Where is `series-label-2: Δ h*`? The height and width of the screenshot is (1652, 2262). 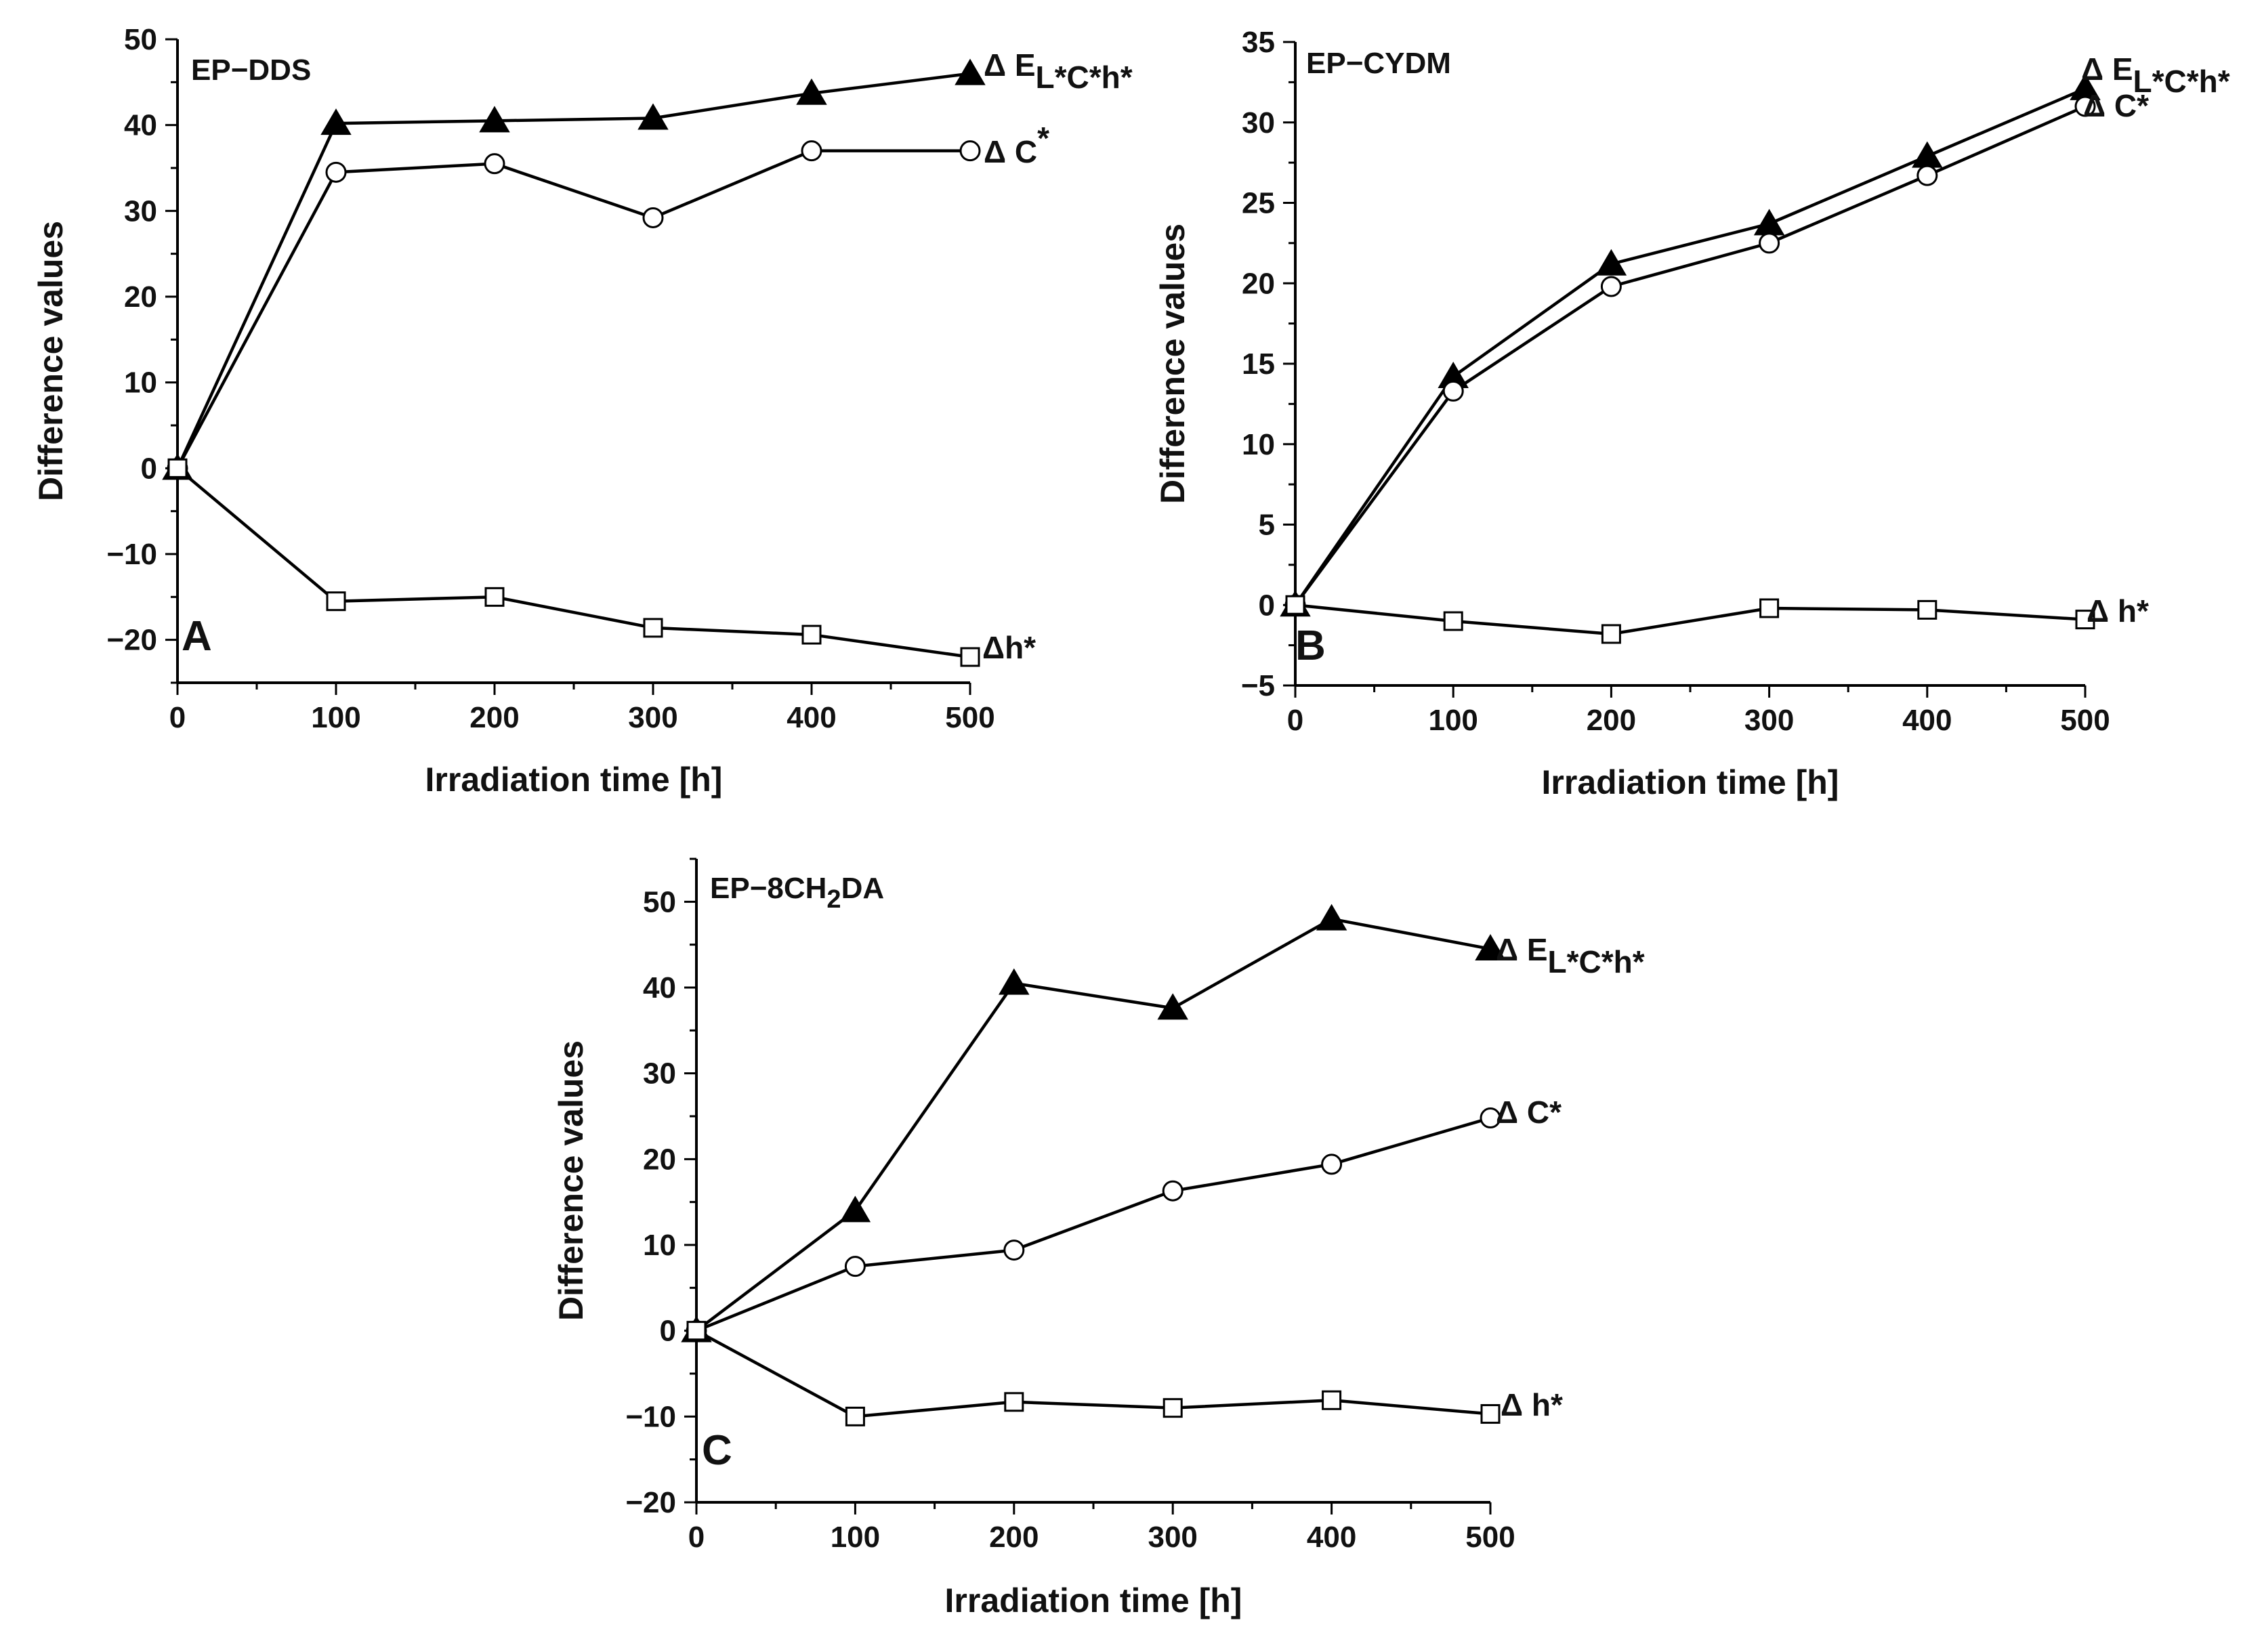
series-label-2: Δ h* is located at coordinates (1532, 1405).